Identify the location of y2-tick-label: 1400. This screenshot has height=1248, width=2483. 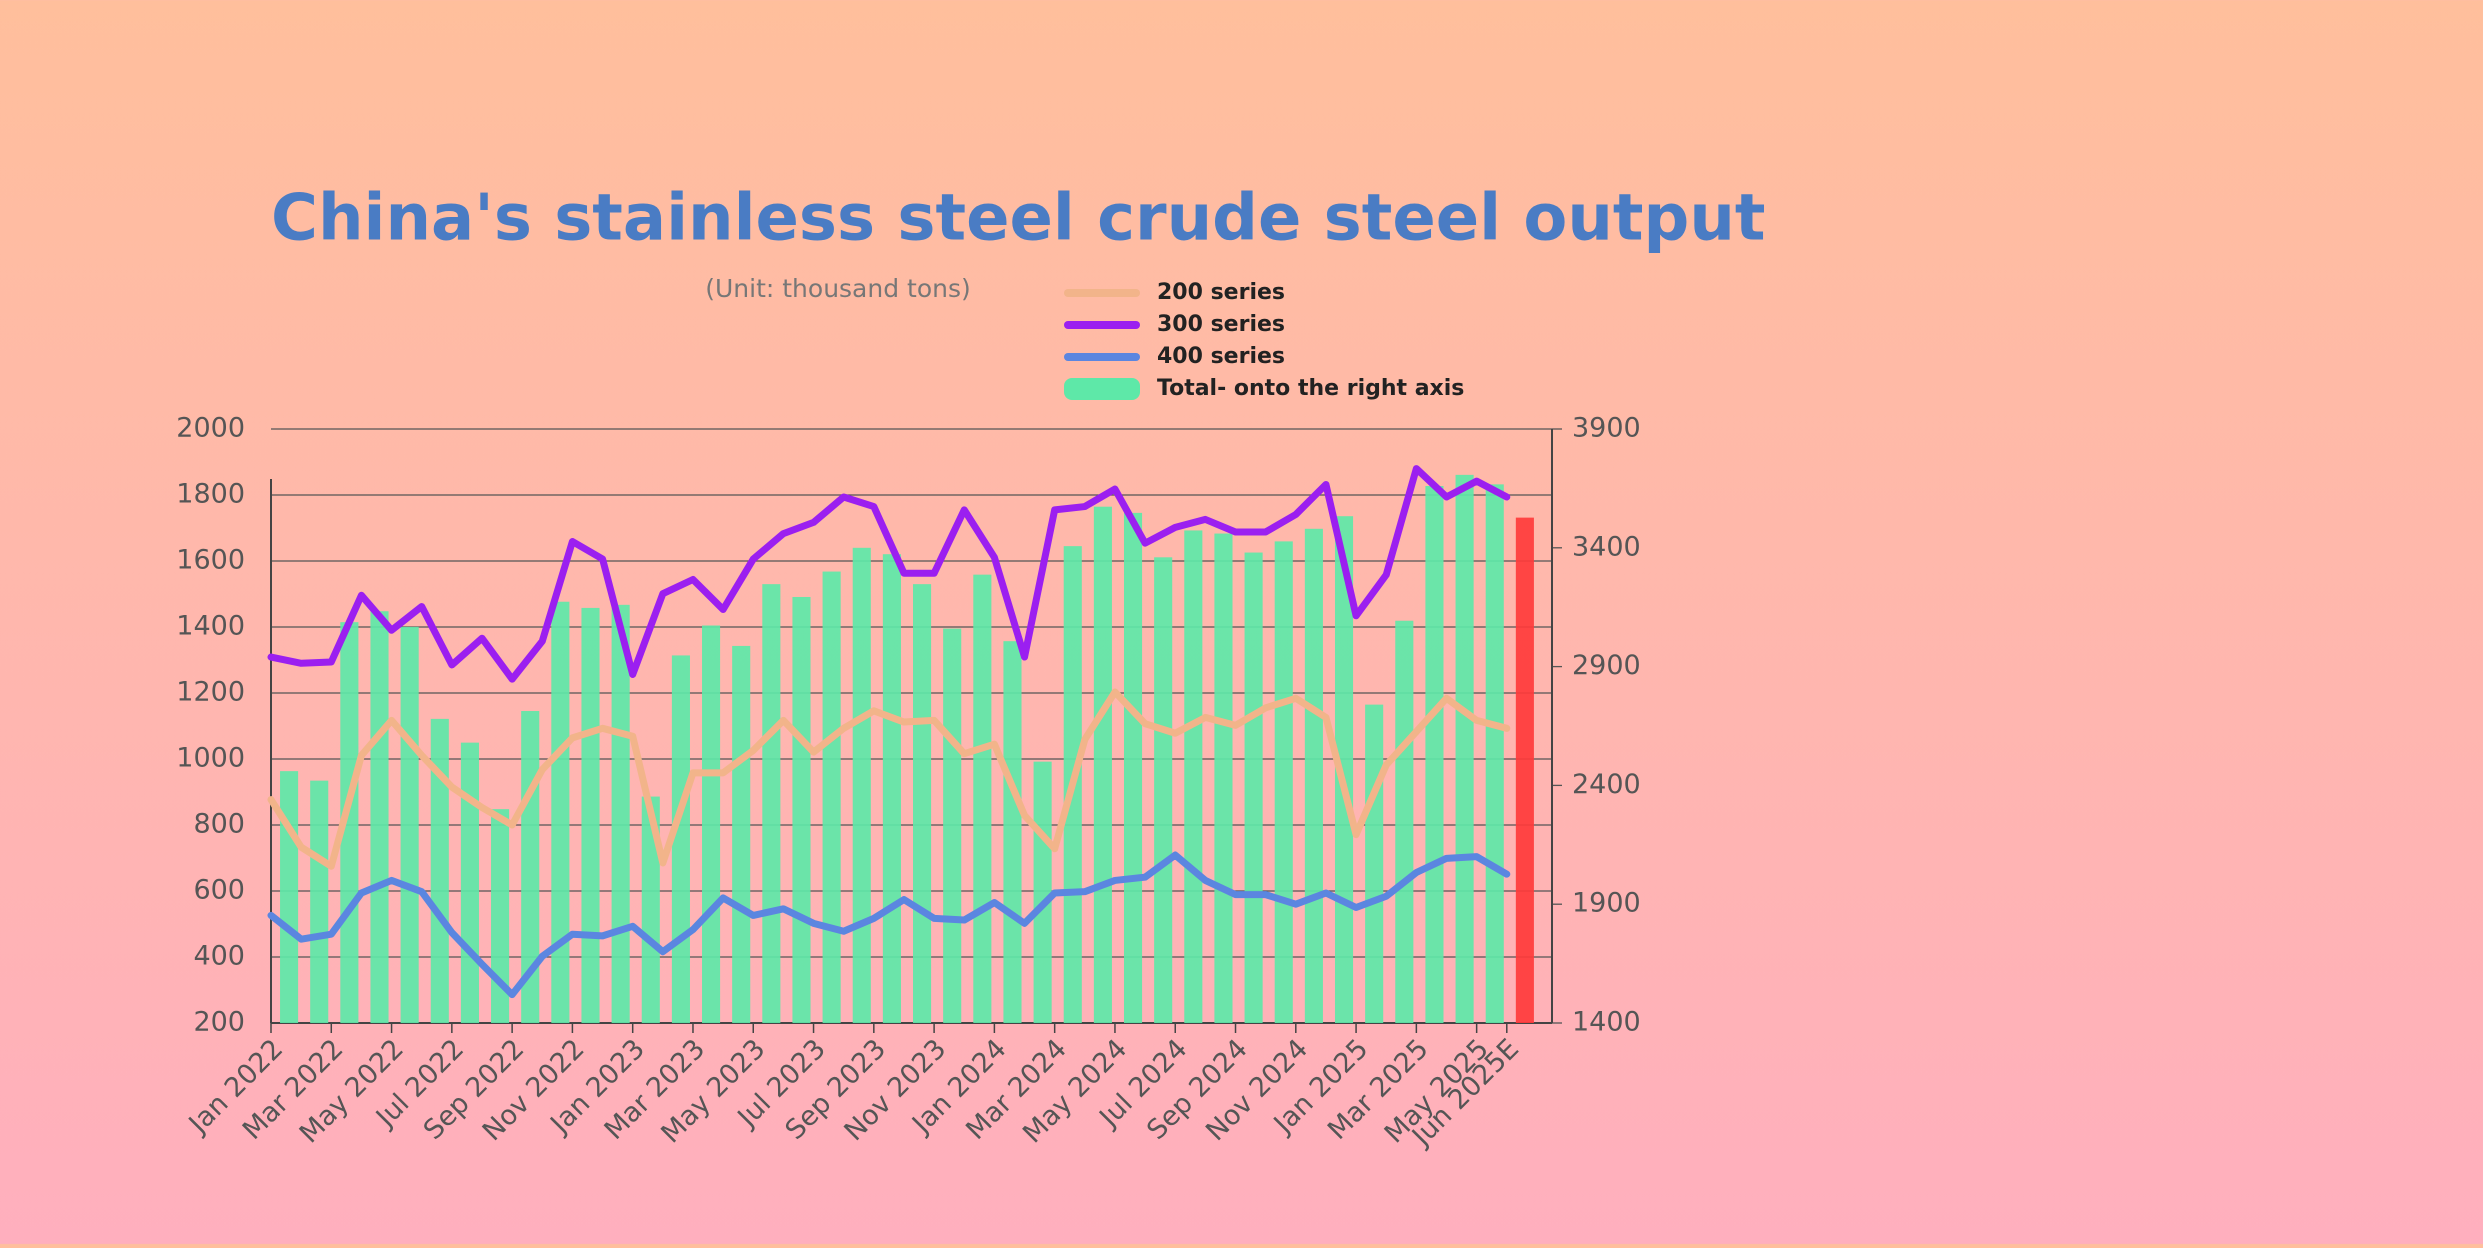
(1606, 1022).